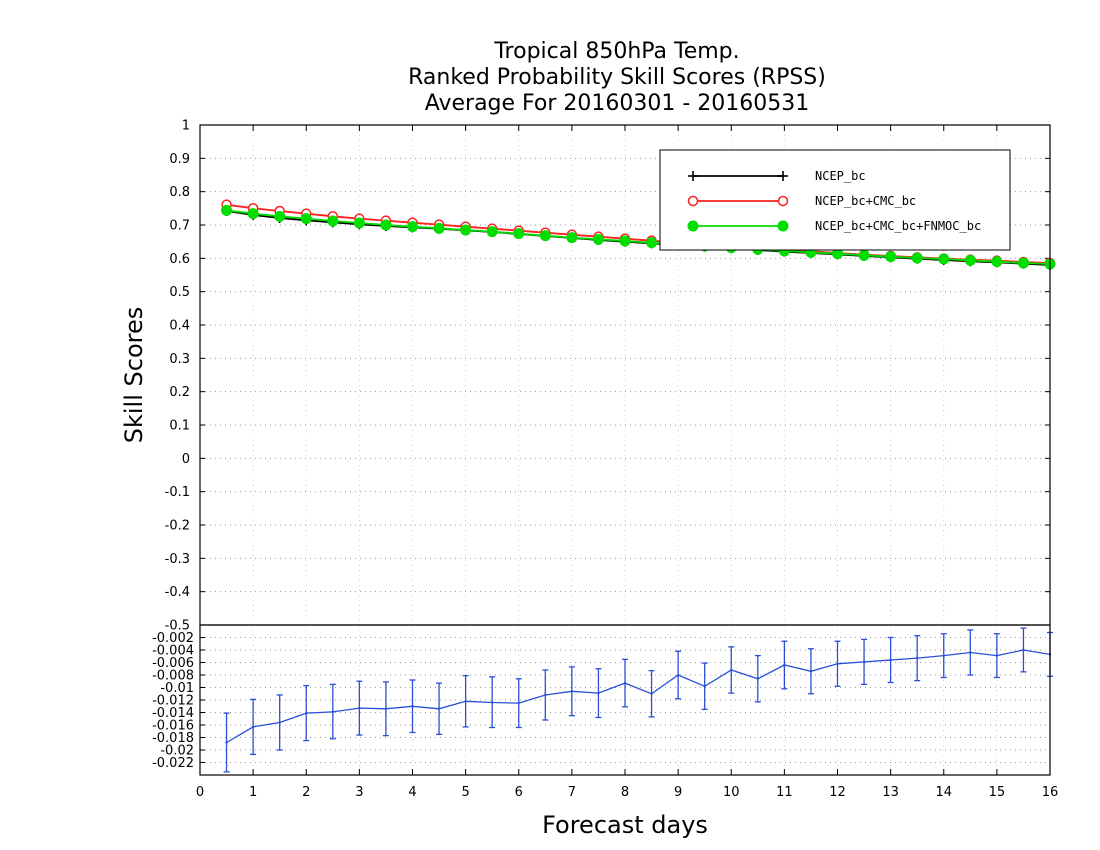 This screenshot has height=850, width=1100. What do you see at coordinates (997, 792) in the screenshot?
I see `x-tick-label: 15` at bounding box center [997, 792].